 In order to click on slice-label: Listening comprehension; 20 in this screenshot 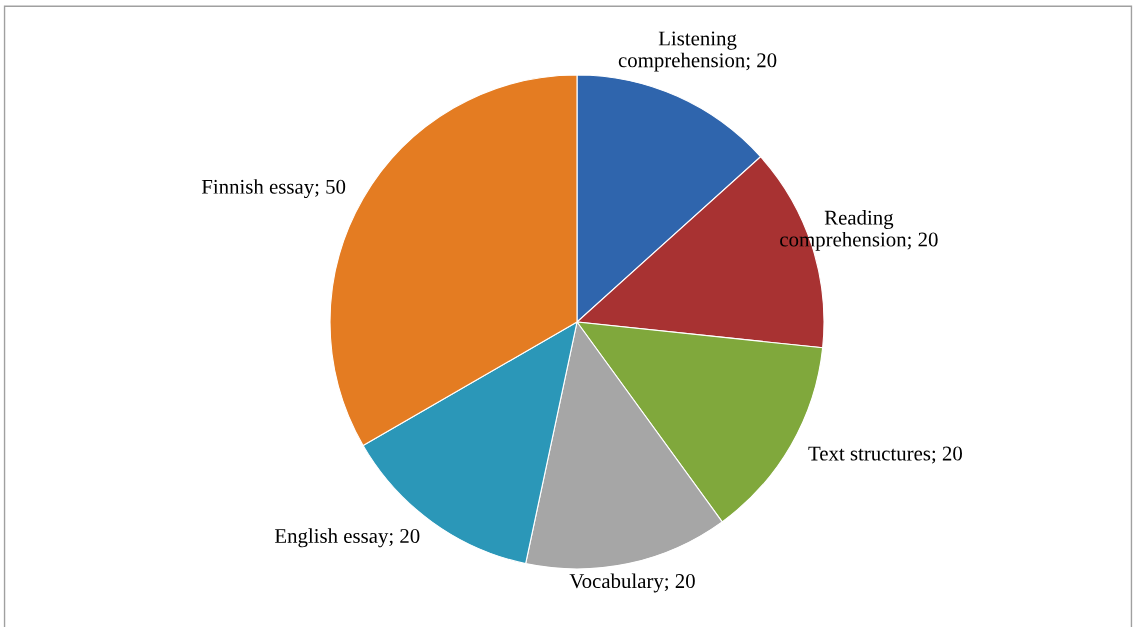, I will do `click(697, 51)`.